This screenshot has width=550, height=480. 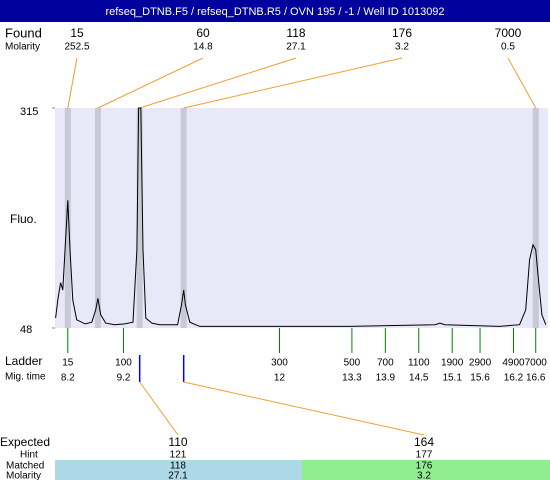 I want to click on expected-size: 164, so click(x=424, y=442).